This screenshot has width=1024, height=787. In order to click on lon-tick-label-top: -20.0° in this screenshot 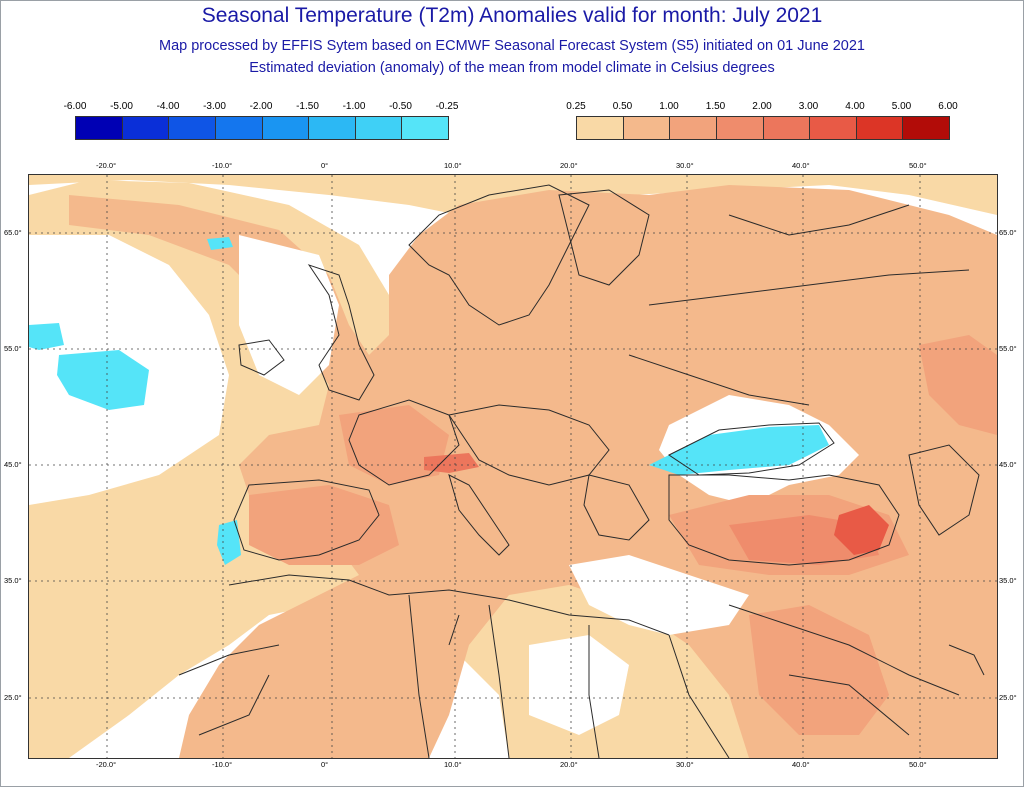, I will do `click(106, 165)`.